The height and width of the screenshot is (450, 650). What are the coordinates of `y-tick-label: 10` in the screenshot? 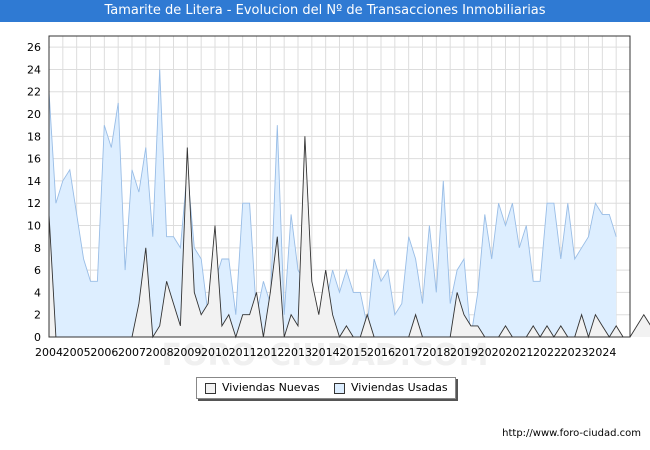 It's located at (34, 226).